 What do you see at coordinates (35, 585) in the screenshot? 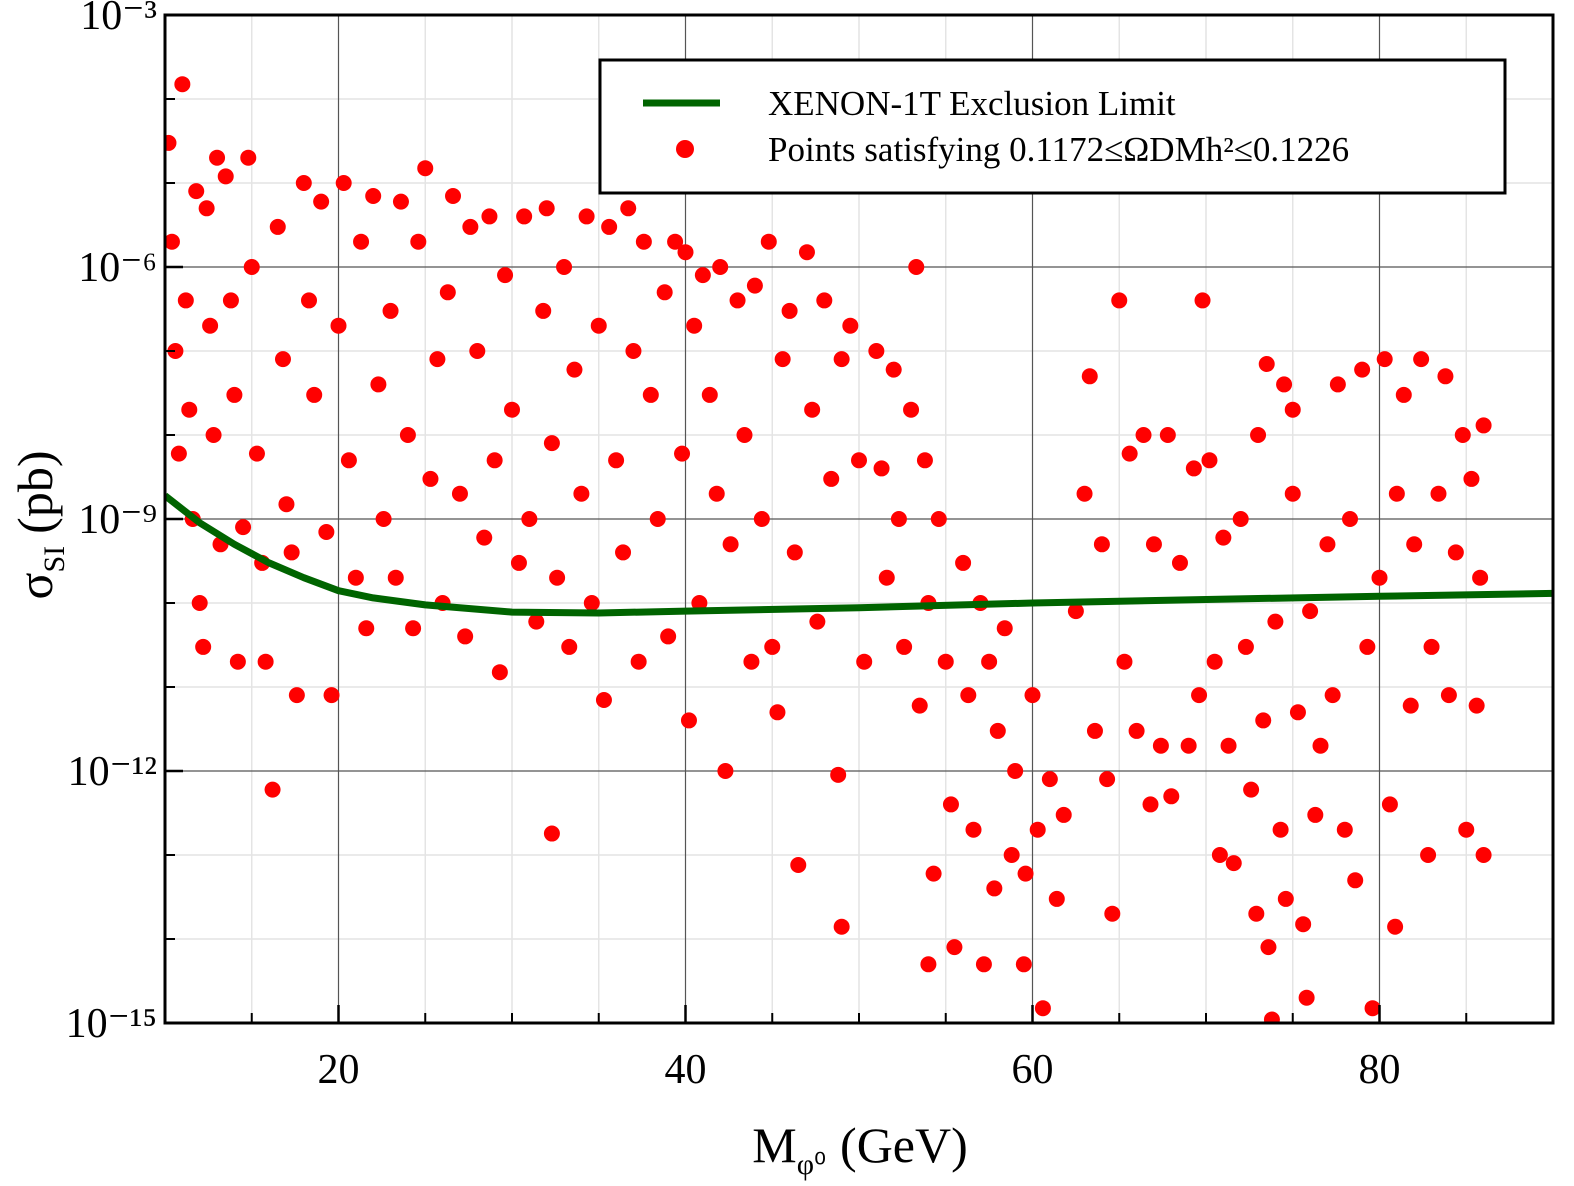
I see `y-label-symbol: σ` at bounding box center [35, 585].